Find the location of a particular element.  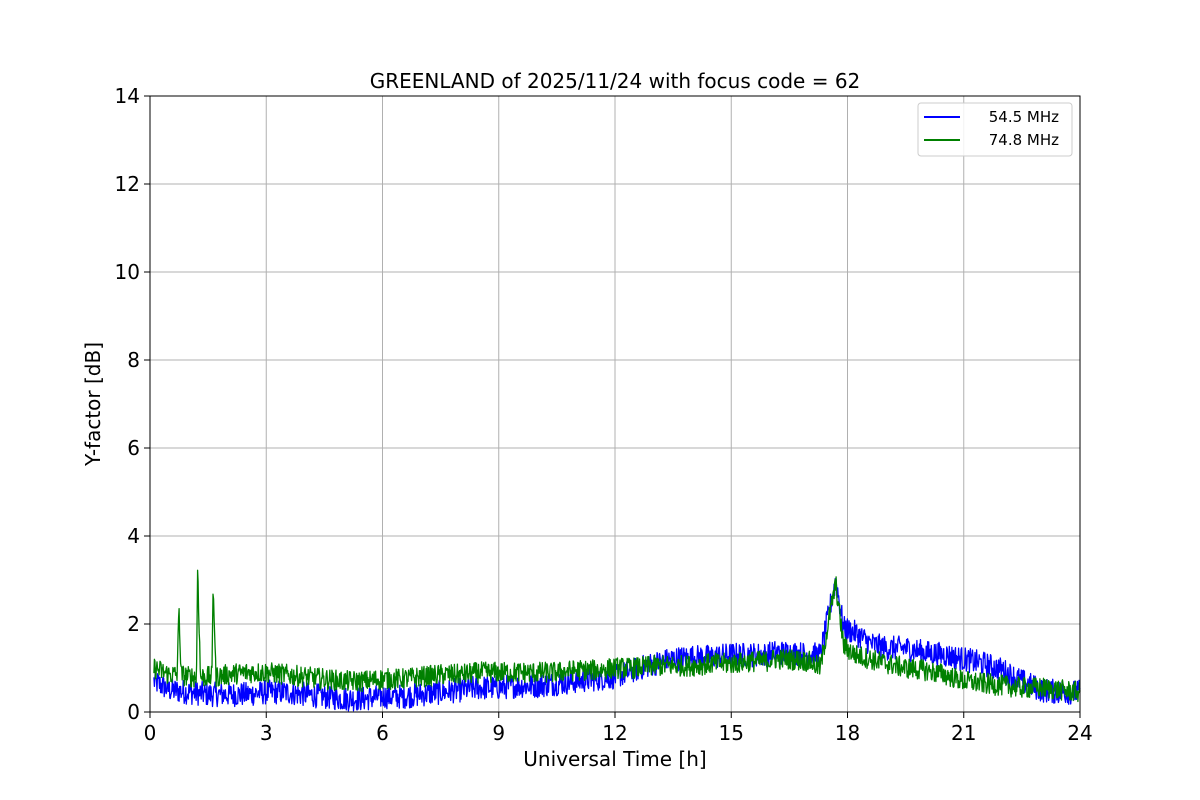

series-layer is located at coordinates (617, 640).